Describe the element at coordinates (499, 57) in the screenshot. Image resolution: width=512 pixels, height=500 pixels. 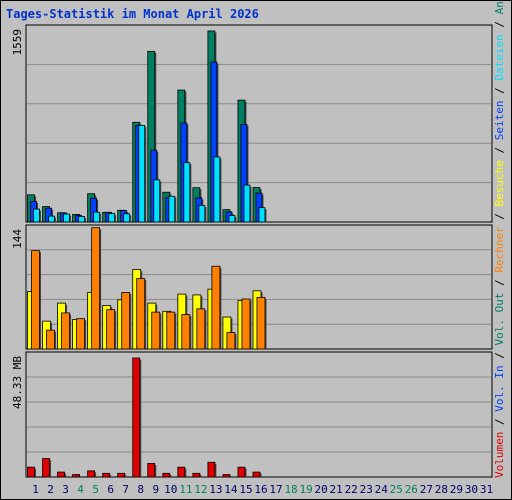
I see `legend-dateien: Dateien` at that location.